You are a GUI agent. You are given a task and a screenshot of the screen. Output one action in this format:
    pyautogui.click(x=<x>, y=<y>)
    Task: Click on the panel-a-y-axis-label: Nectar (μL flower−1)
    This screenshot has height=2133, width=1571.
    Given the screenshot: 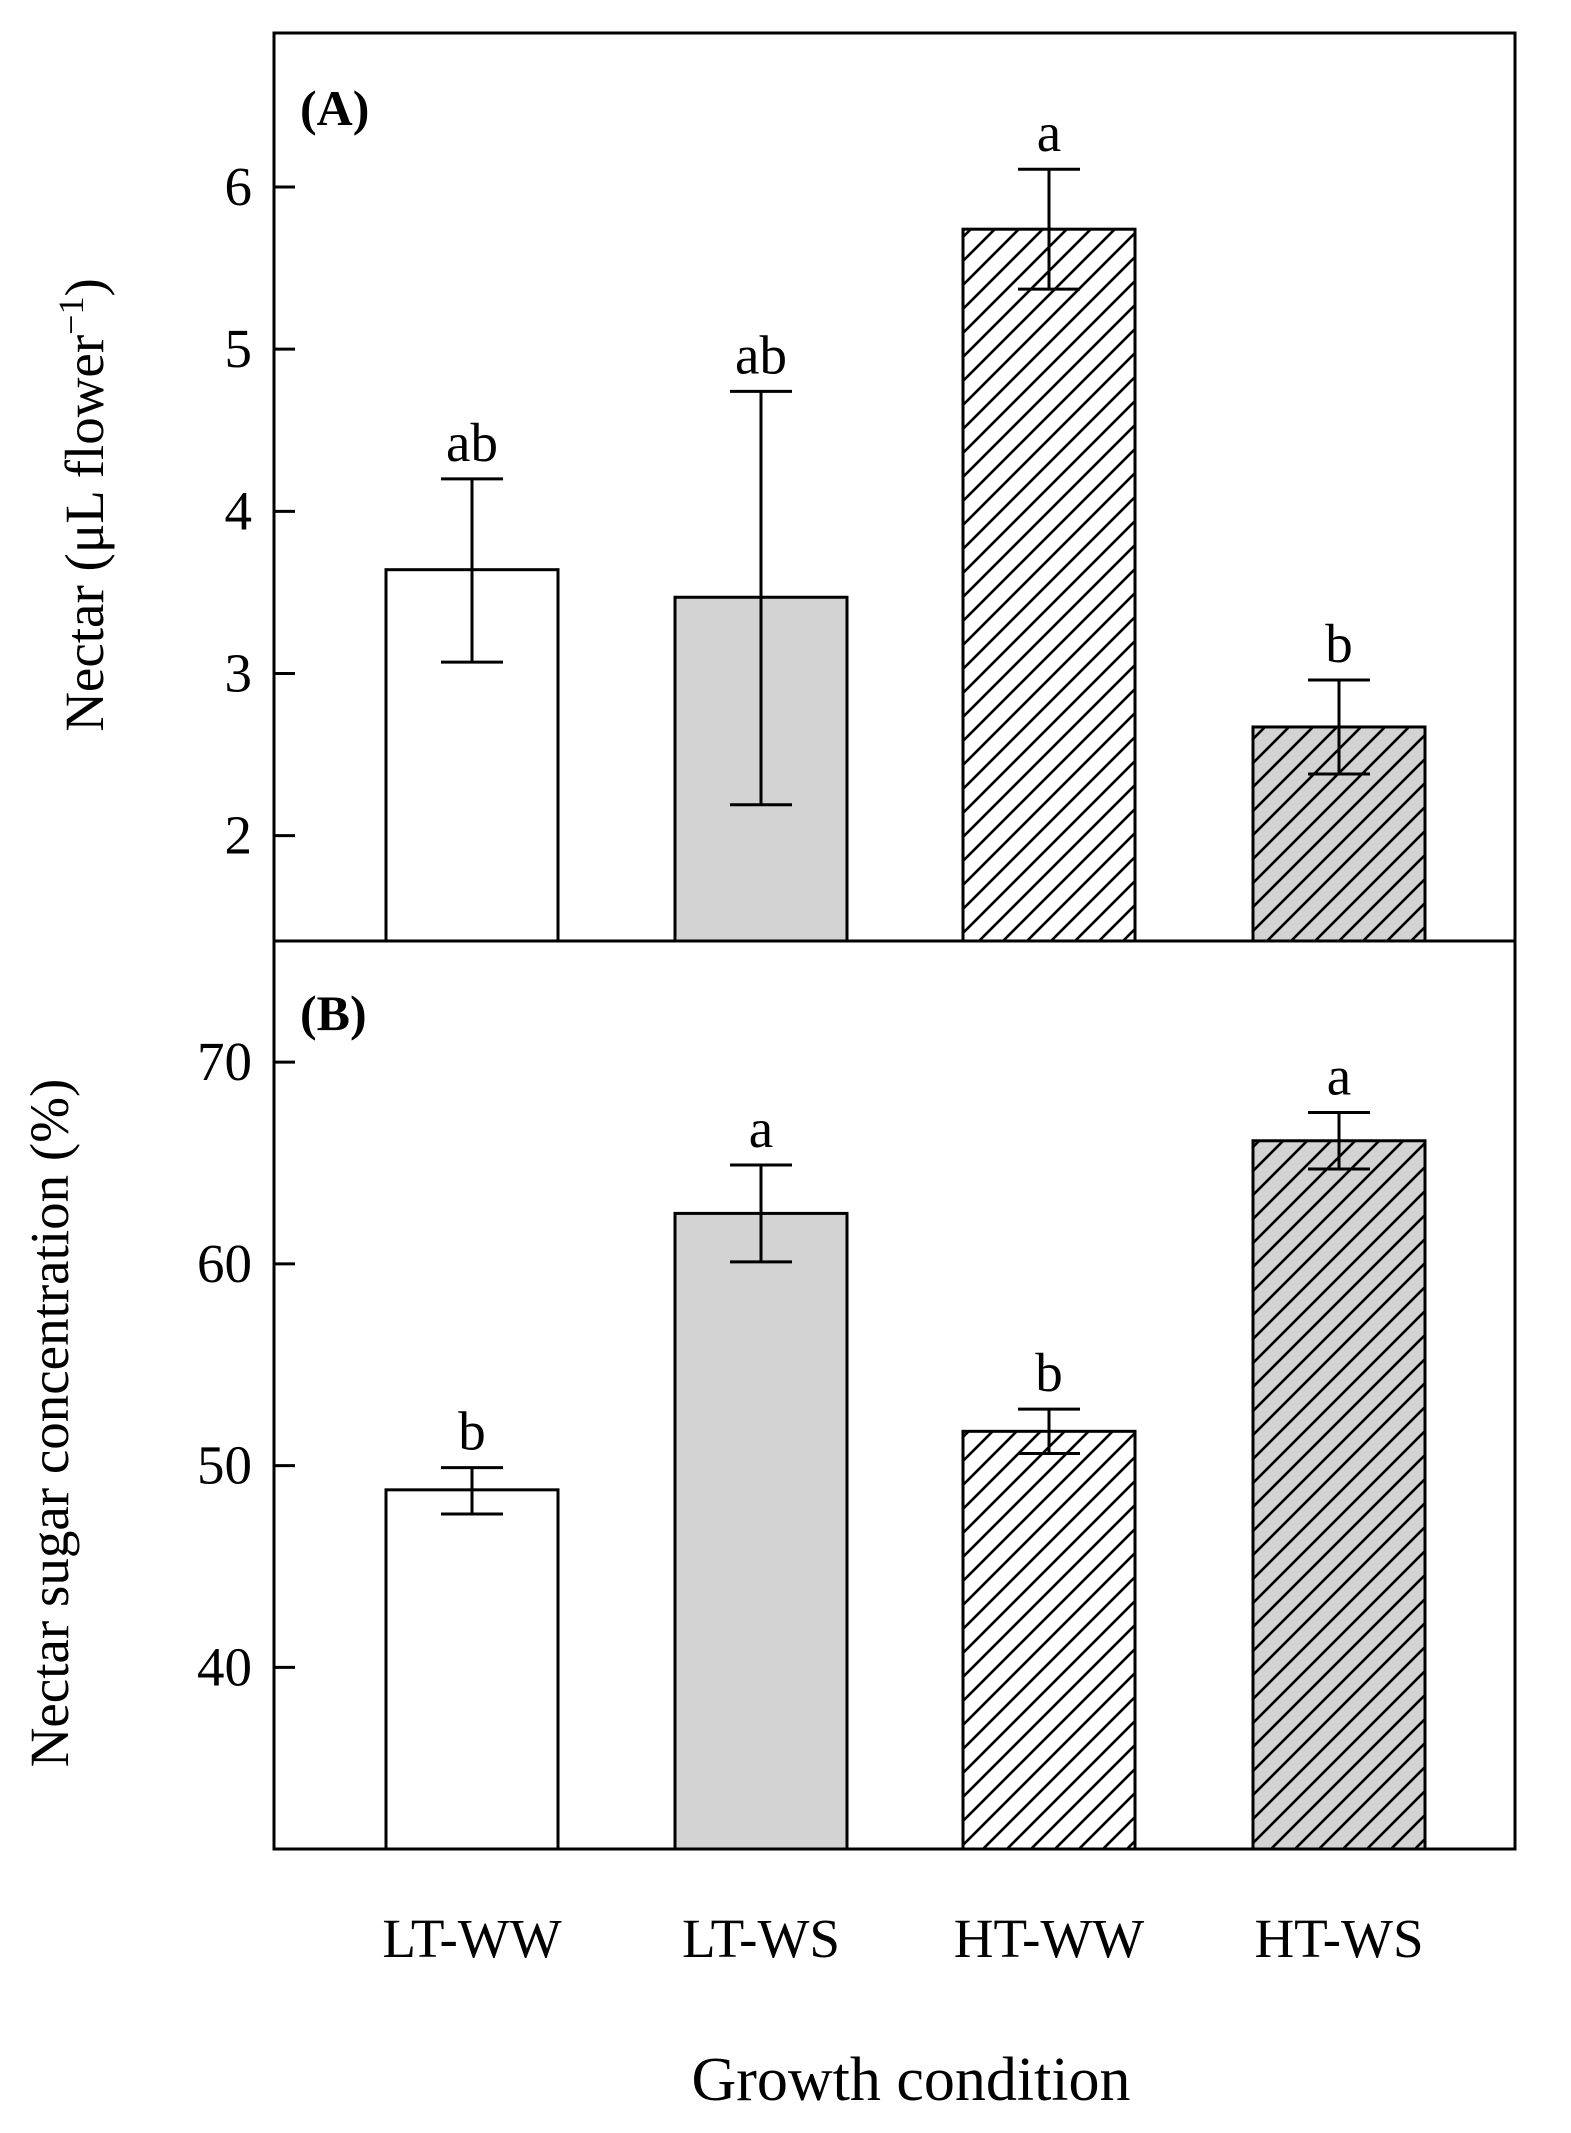 What is the action you would take?
    pyautogui.click(x=83, y=505)
    